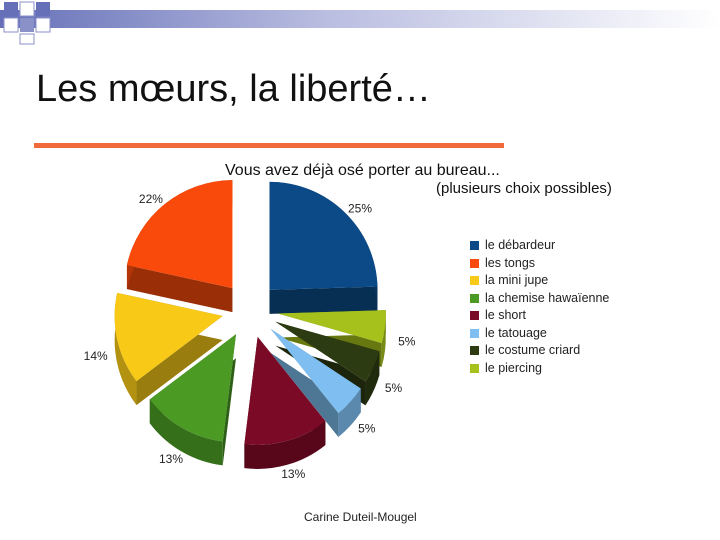 The width and height of the screenshot is (720, 540). Describe the element at coordinates (542, 264) in the screenshot. I see `legend-entry: les tongs` at that location.